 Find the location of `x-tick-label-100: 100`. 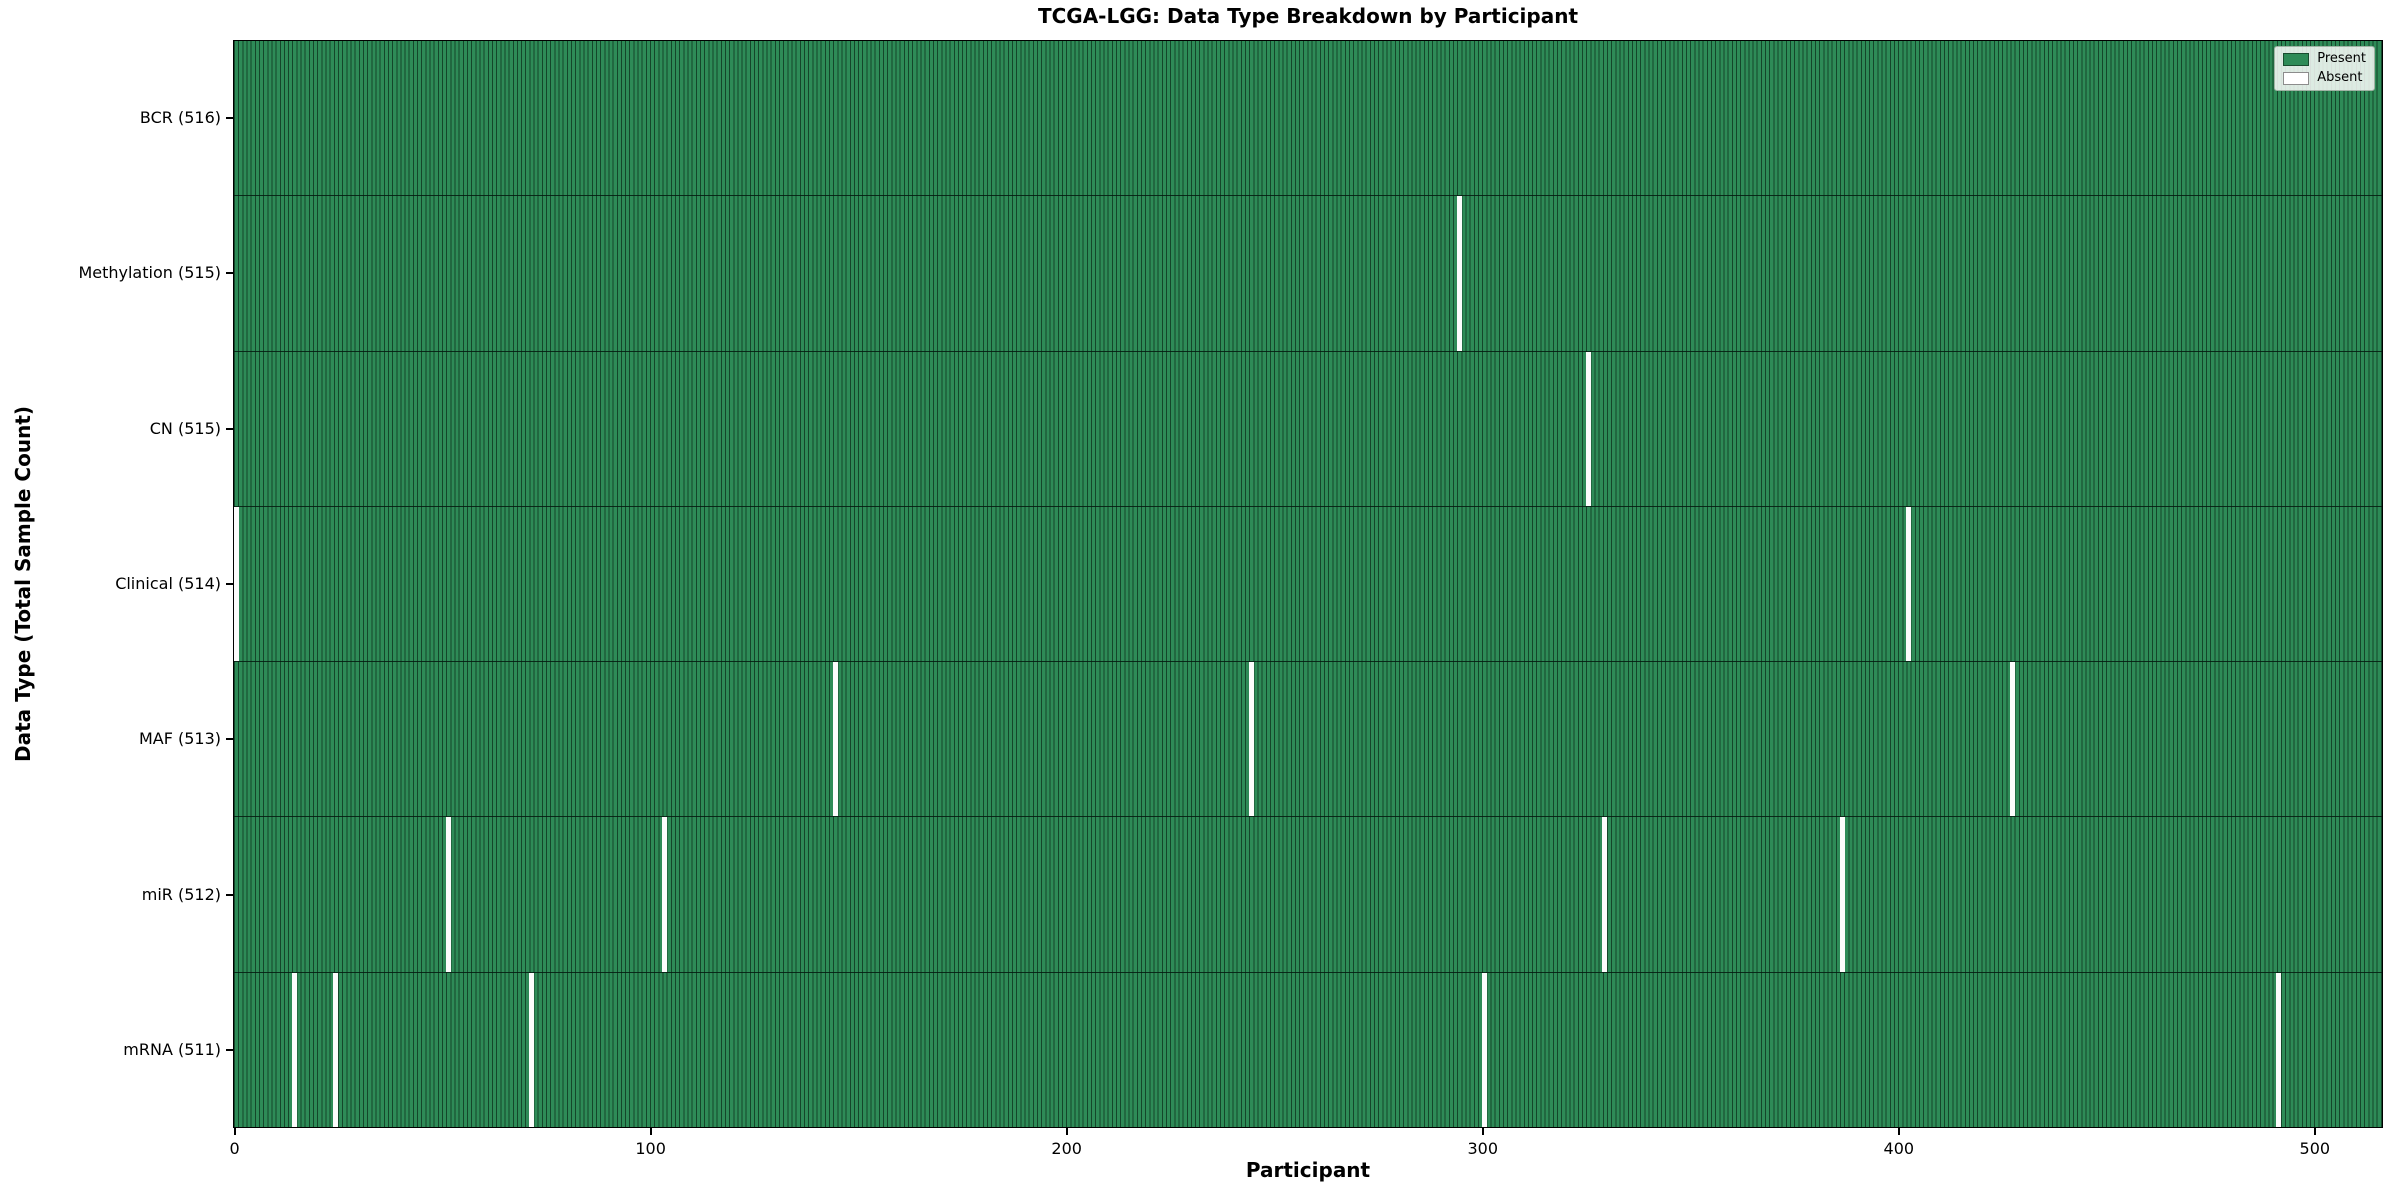

x-tick-label-100: 100 is located at coordinates (650, 1148).